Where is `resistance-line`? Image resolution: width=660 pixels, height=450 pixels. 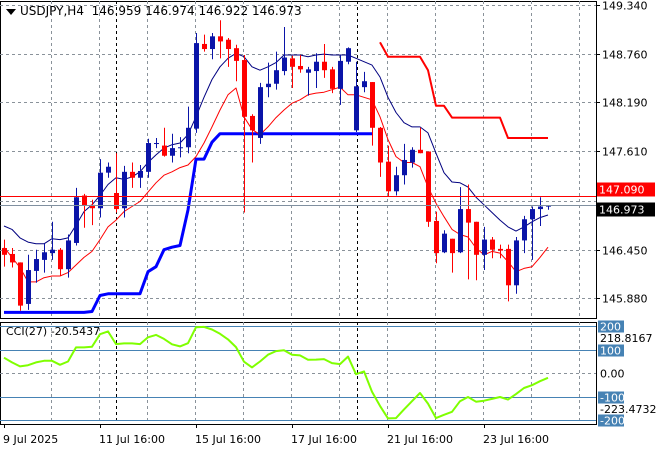 resistance-line is located at coordinates (463, 90).